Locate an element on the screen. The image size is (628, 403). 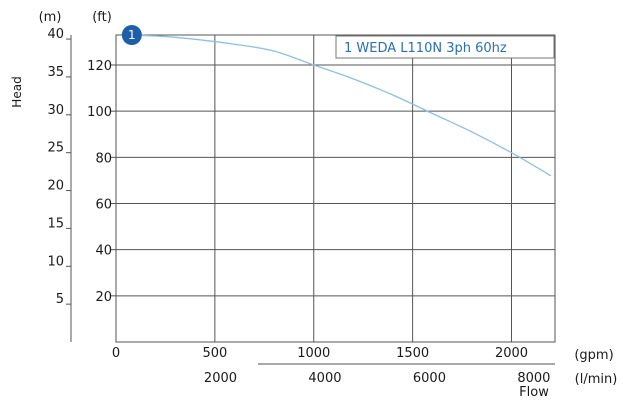
y-tick-m: 5 is located at coordinates (60, 299).